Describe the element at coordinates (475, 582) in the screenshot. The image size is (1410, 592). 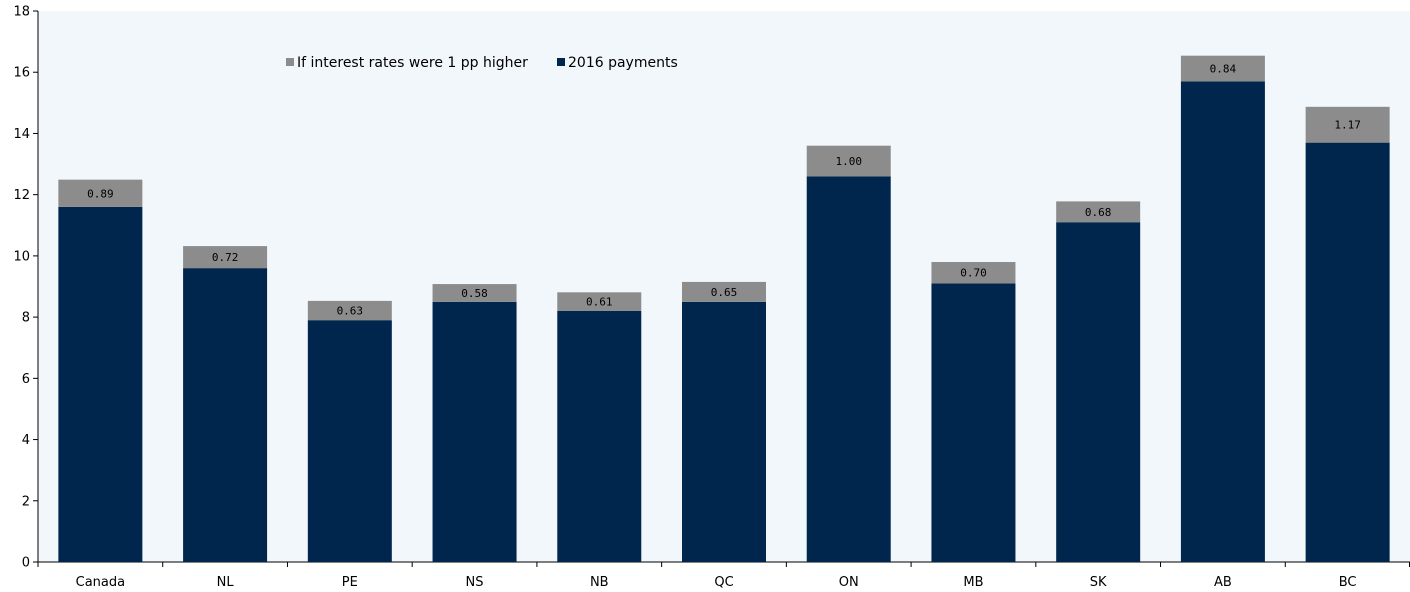
I see `x-tick-label: NS` at that location.